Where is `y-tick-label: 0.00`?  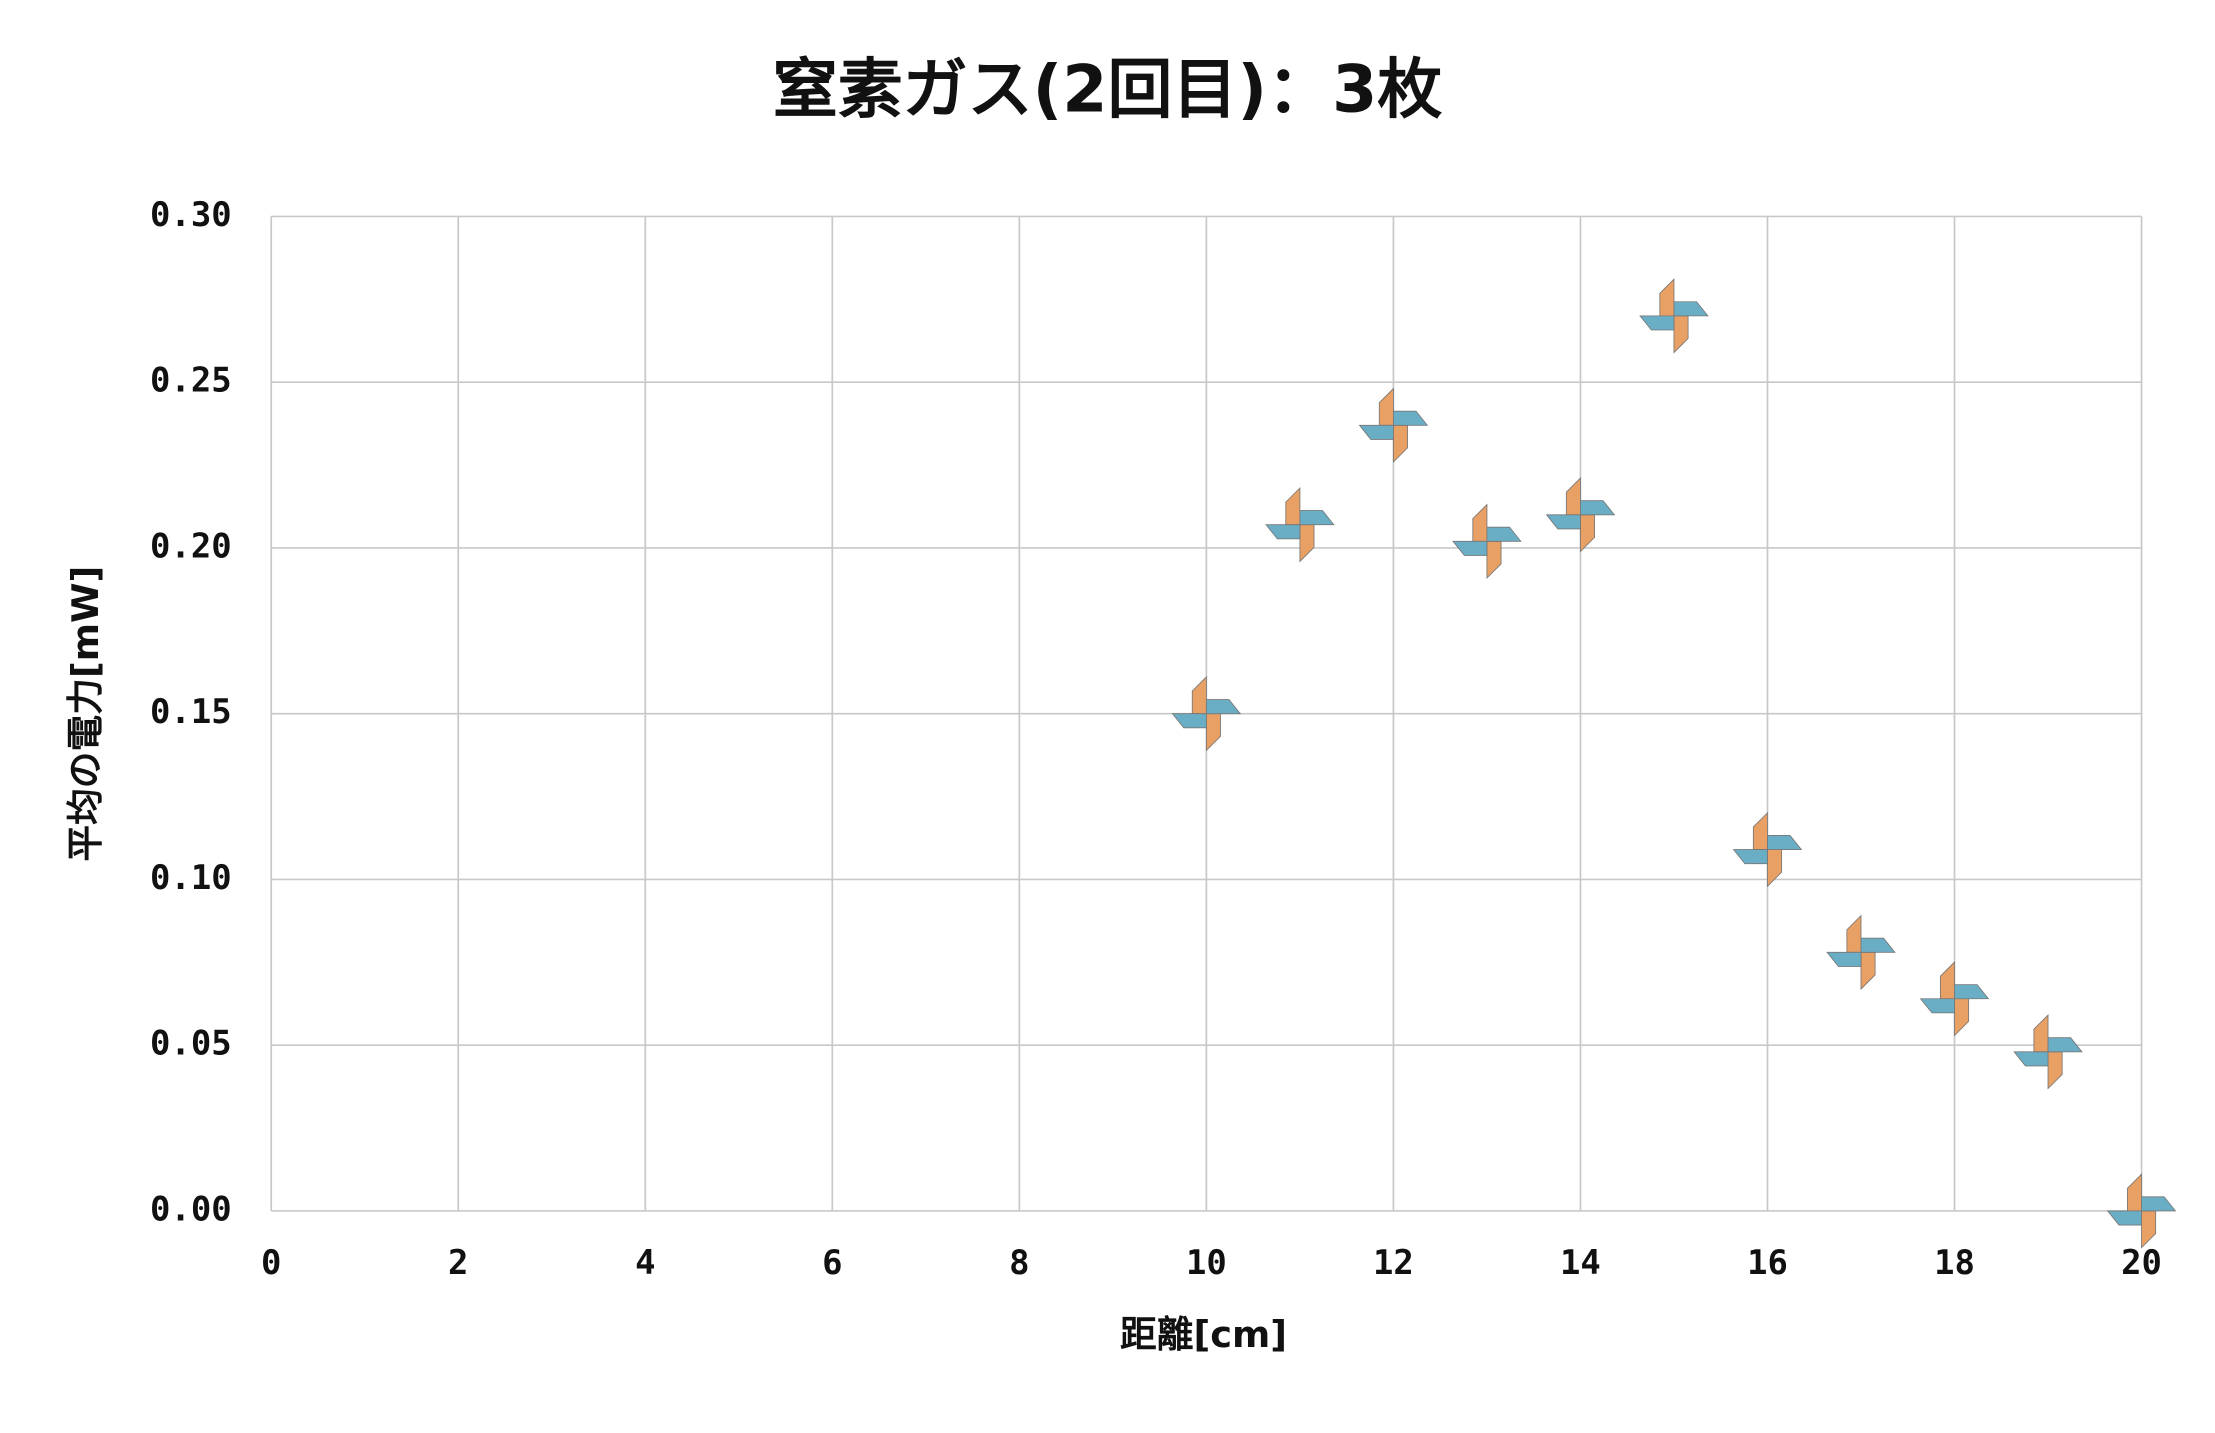 y-tick-label: 0.00 is located at coordinates (191, 1208).